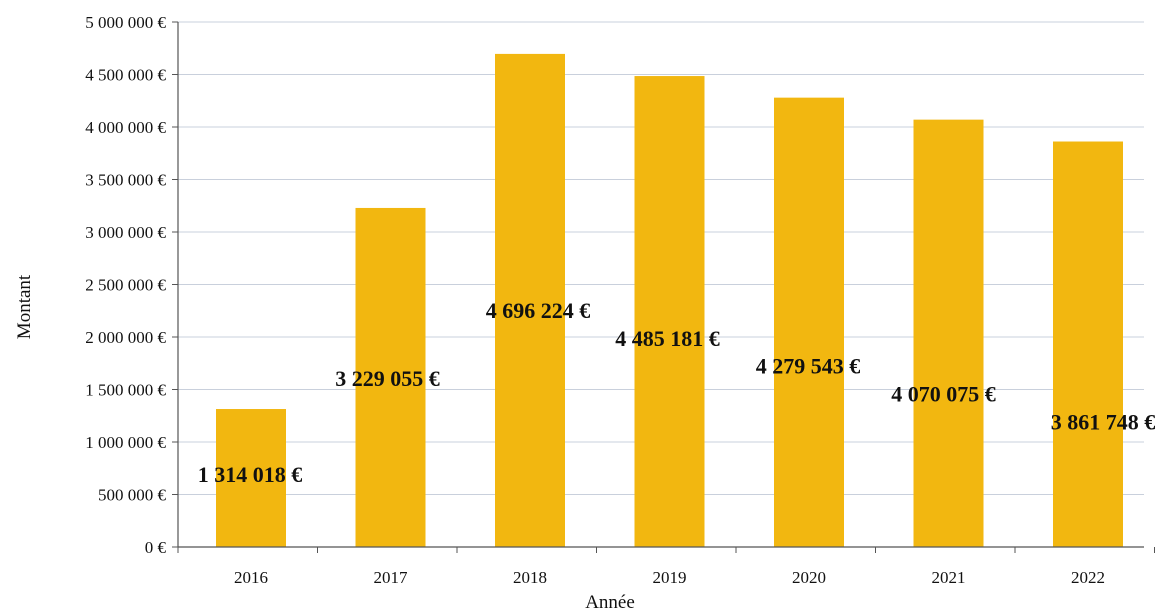 The width and height of the screenshot is (1158, 614). Describe the element at coordinates (125, 442) in the screenshot. I see `y-tick-label: 1 000 000 €` at that location.